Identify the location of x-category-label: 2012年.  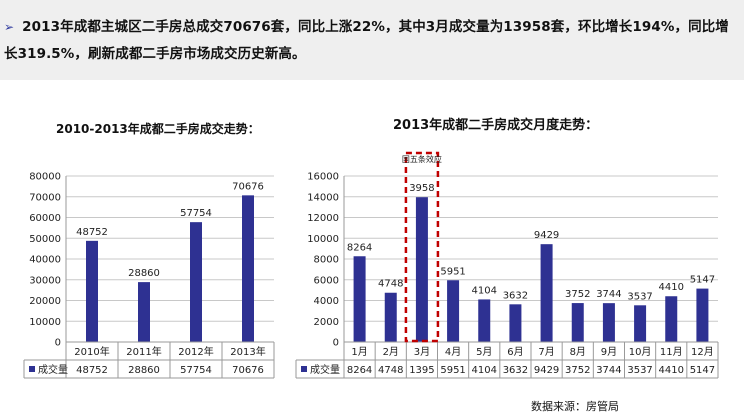
(195, 351).